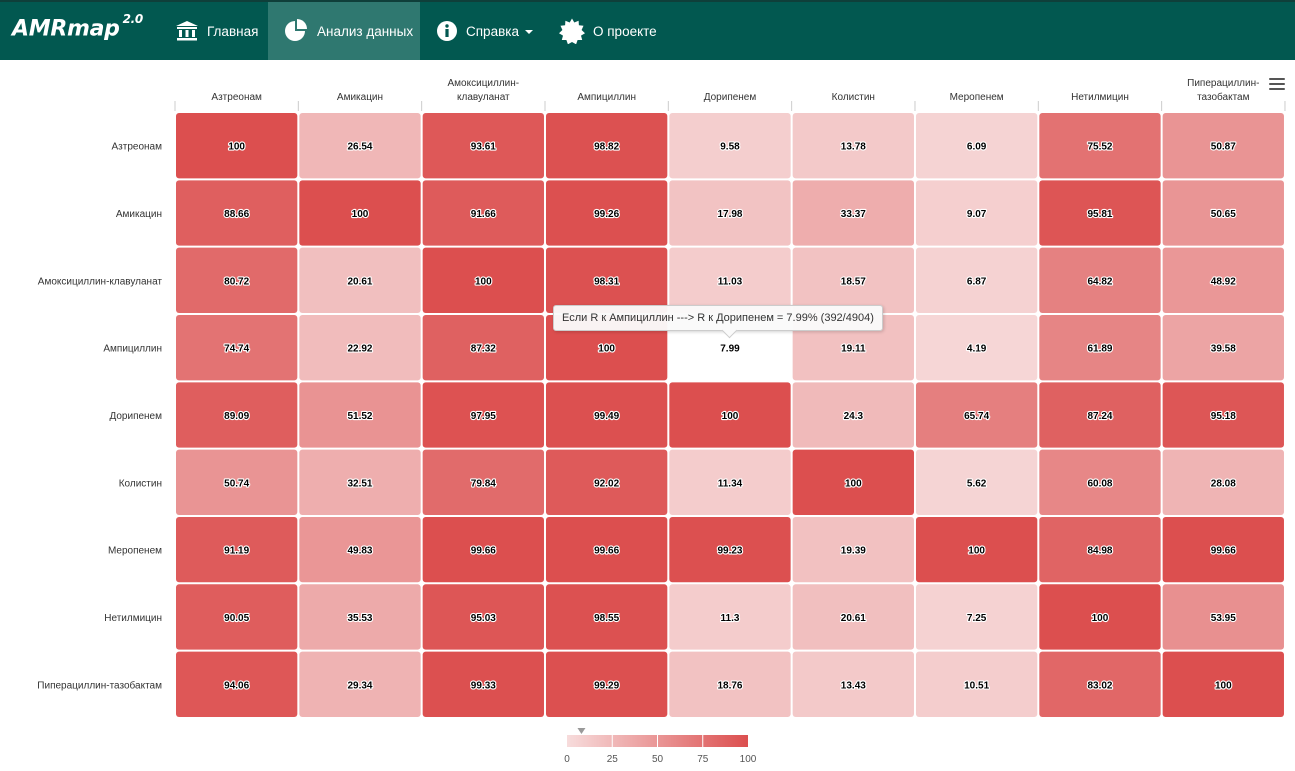 Image resolution: width=1295 pixels, height=771 pixels. I want to click on x-axis-label: Нетилмицин, so click(1100, 97).